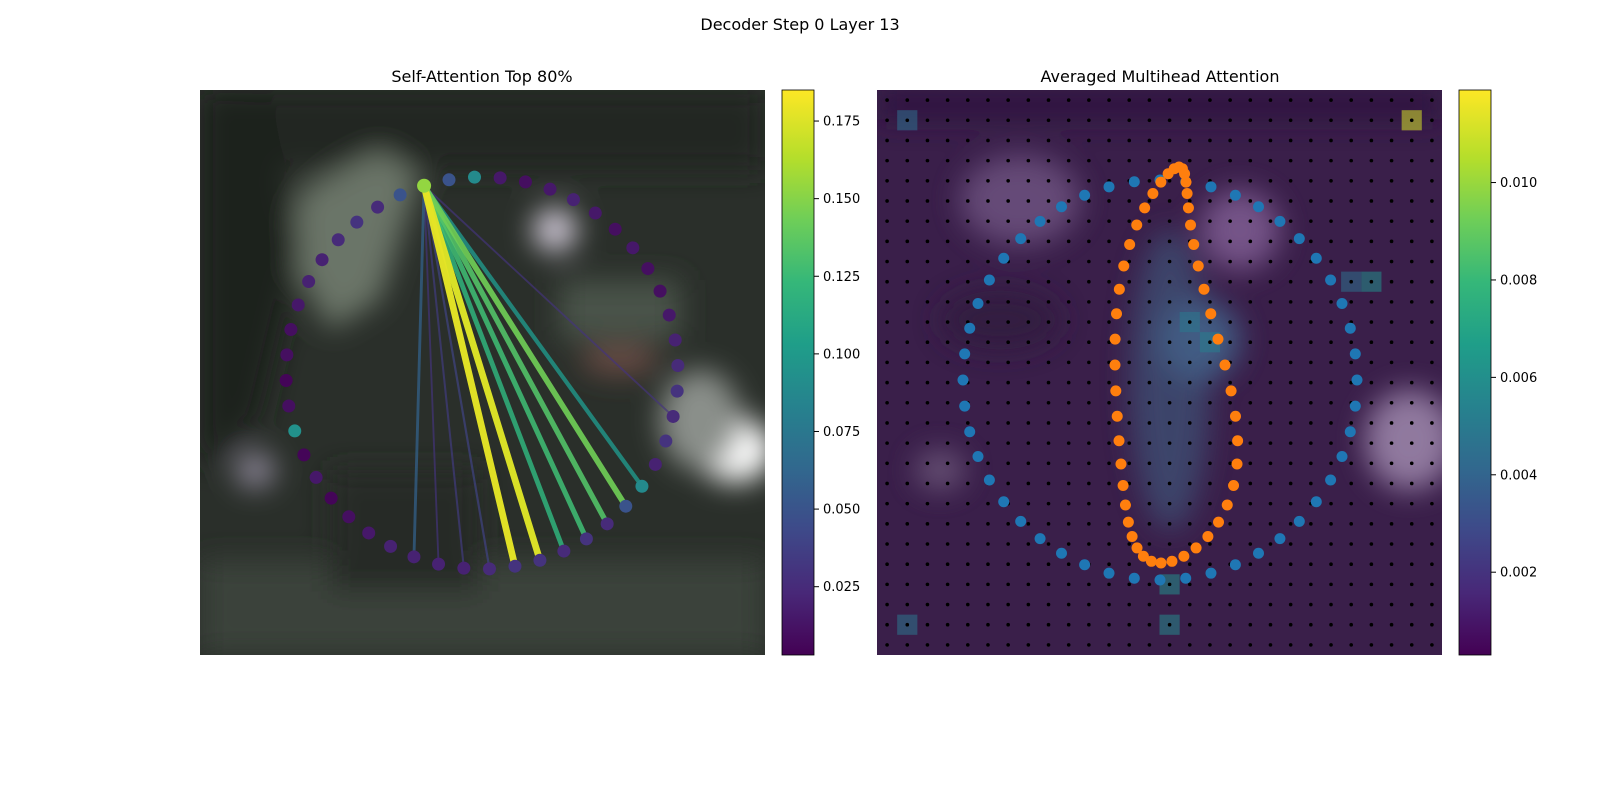  What do you see at coordinates (841, 122) in the screenshot?
I see `colorbar-tick-label: 0.175` at bounding box center [841, 122].